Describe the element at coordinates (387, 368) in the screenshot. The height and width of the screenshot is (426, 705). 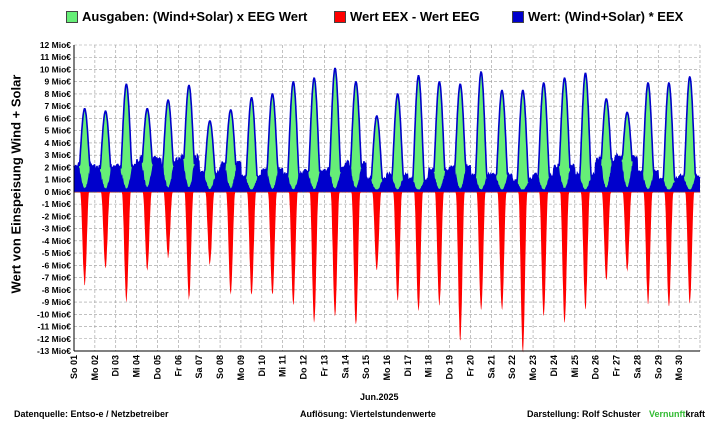
I see `x-tick-label: Mo 16` at that location.